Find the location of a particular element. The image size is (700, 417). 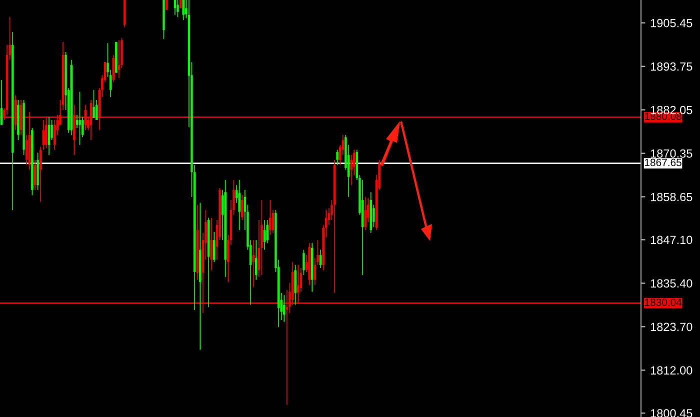

y-tick-label: 1893.75 is located at coordinates (671, 66).